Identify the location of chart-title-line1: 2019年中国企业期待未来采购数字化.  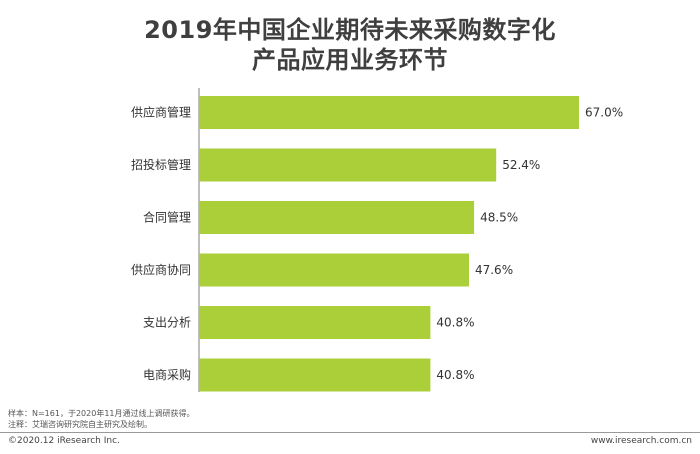
(350, 30).